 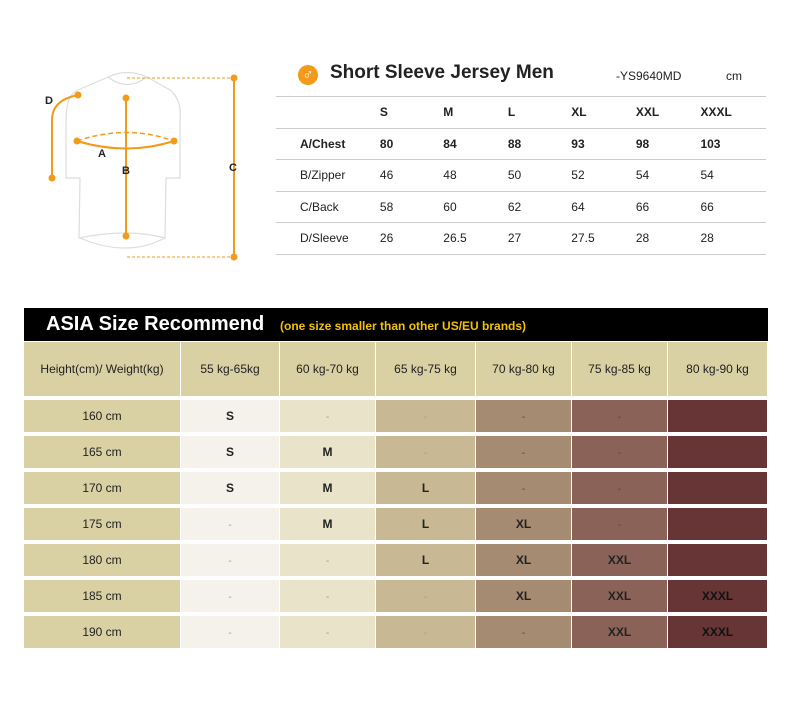 I want to click on height-label: 185 cm, so click(x=102, y=598).